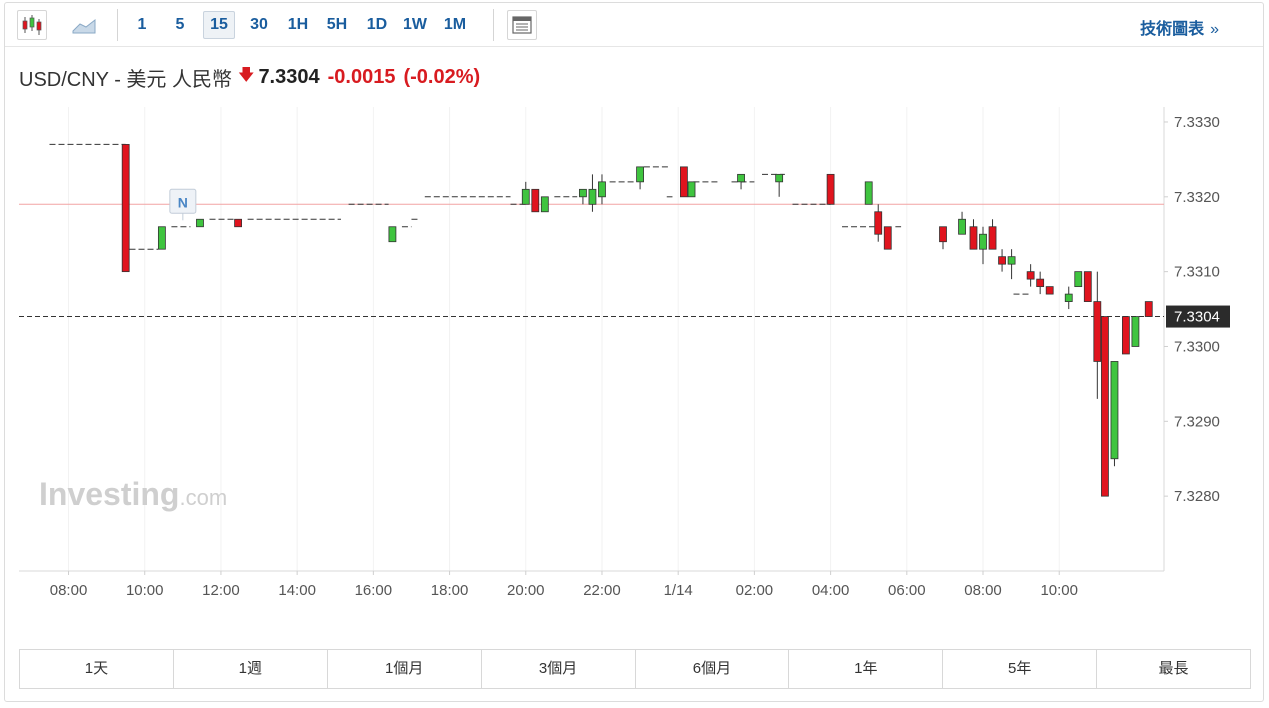  I want to click on timeframe-button-5h: 5H, so click(337, 24).